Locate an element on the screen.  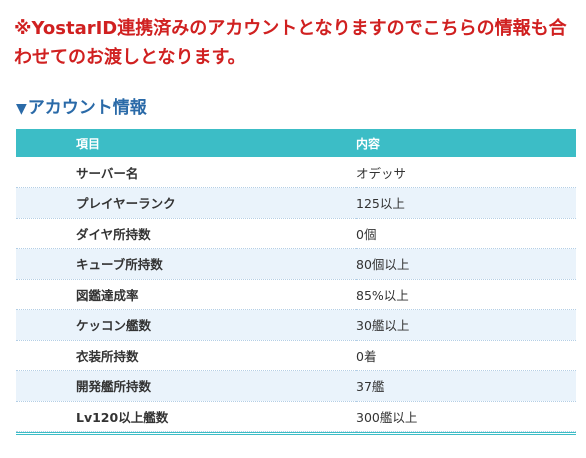
row-item-label: プレイヤーランク is located at coordinates (126, 204).